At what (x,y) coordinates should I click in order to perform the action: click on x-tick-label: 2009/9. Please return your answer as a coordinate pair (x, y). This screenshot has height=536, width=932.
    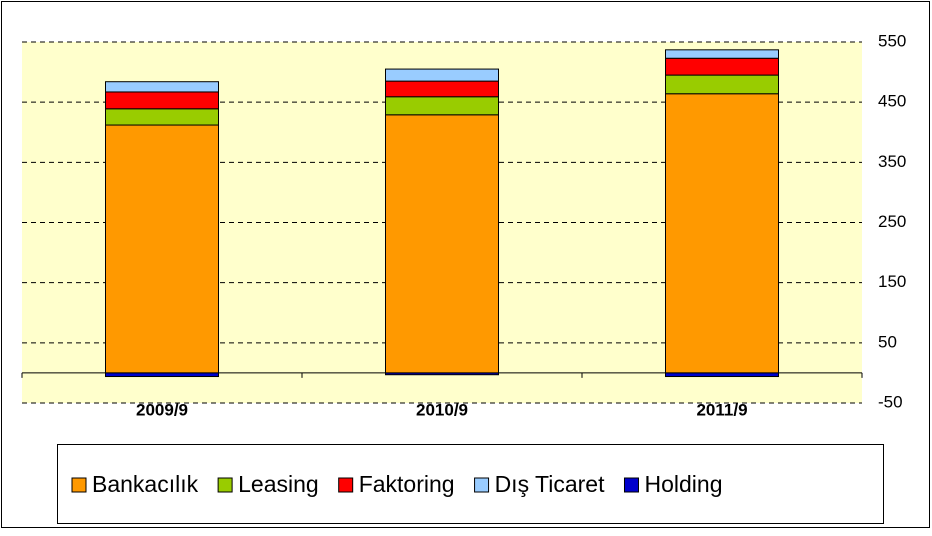
    Looking at the image, I should click on (162, 409).